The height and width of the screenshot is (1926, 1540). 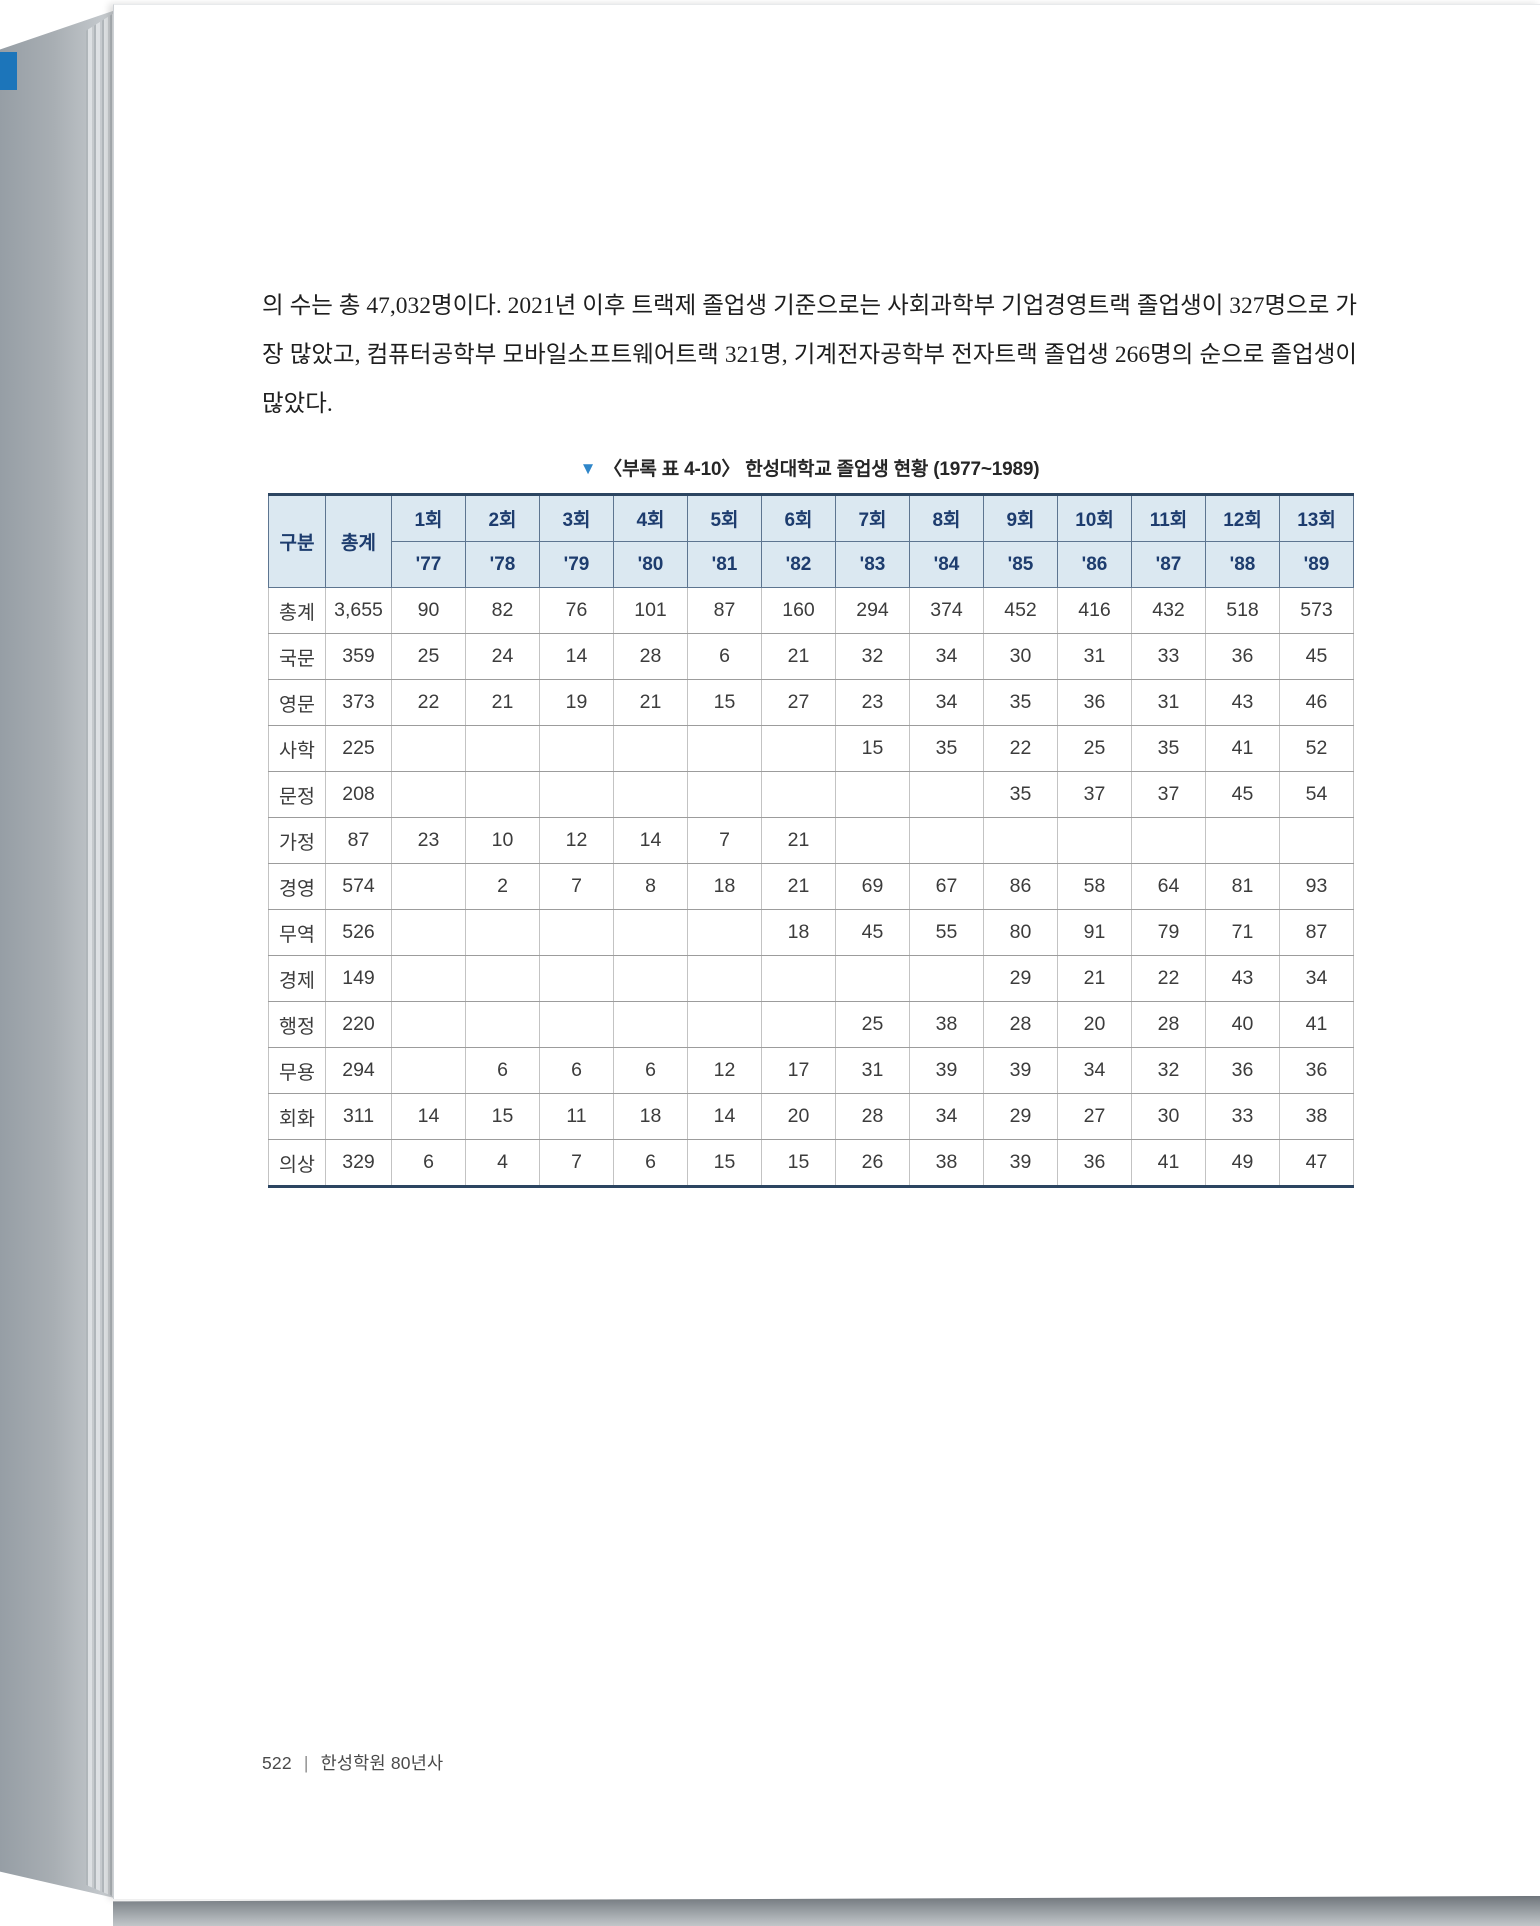 I want to click on header-cell-session: 7회, so click(x=872, y=518).